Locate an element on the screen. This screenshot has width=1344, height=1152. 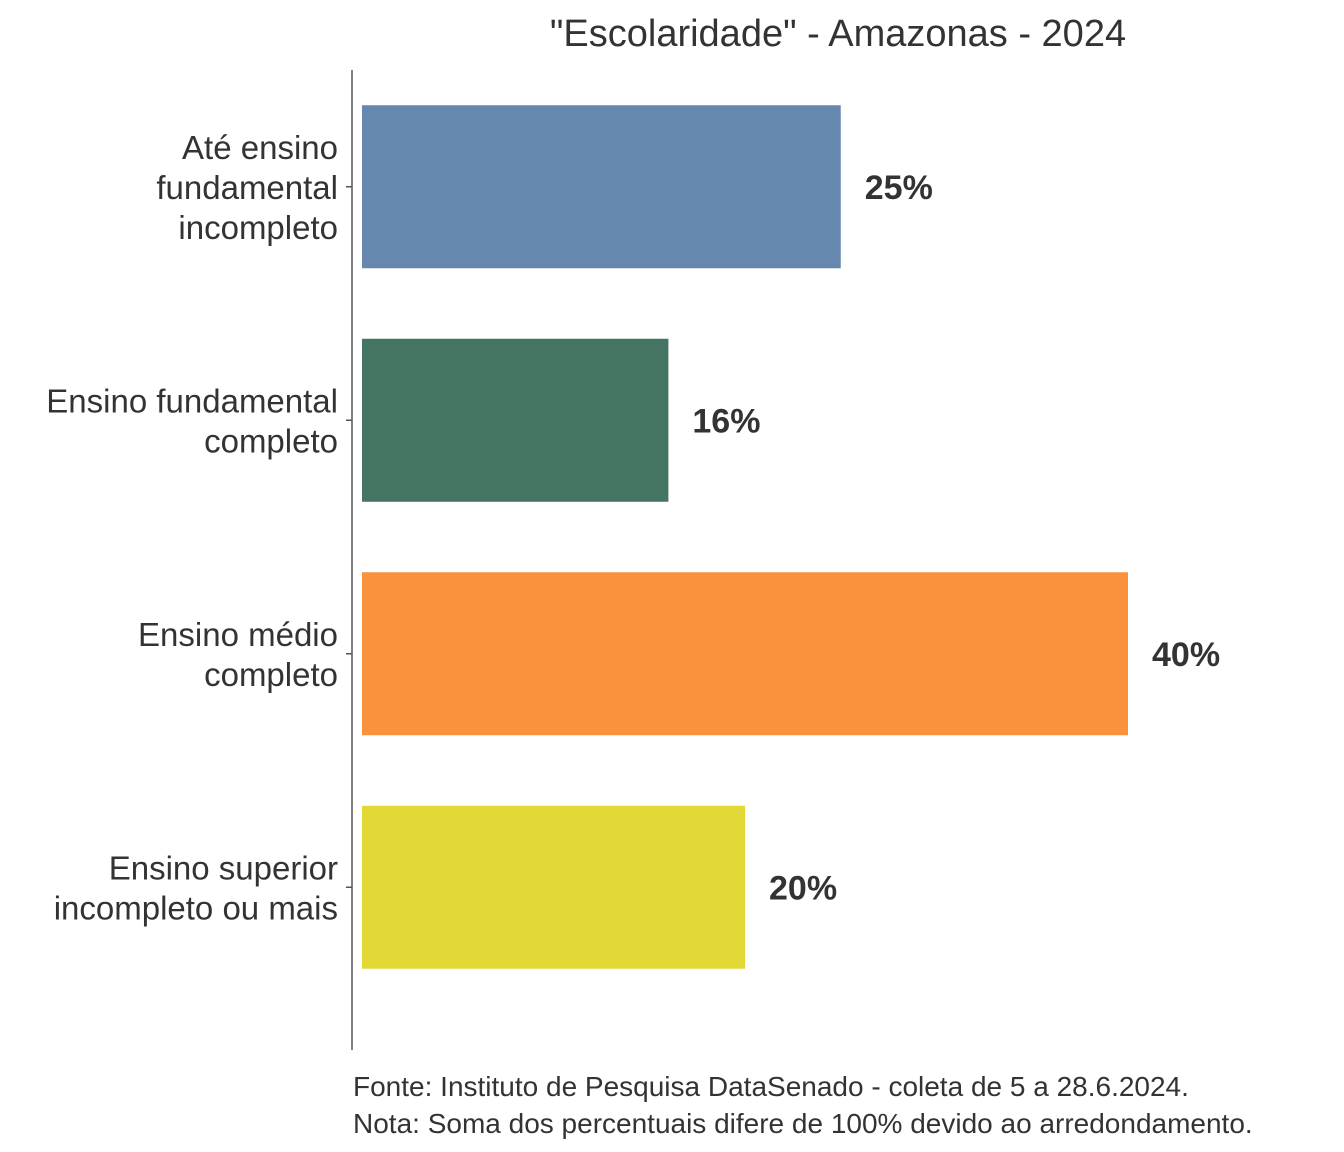
category-label-line: Até ensino is located at coordinates (260, 147).